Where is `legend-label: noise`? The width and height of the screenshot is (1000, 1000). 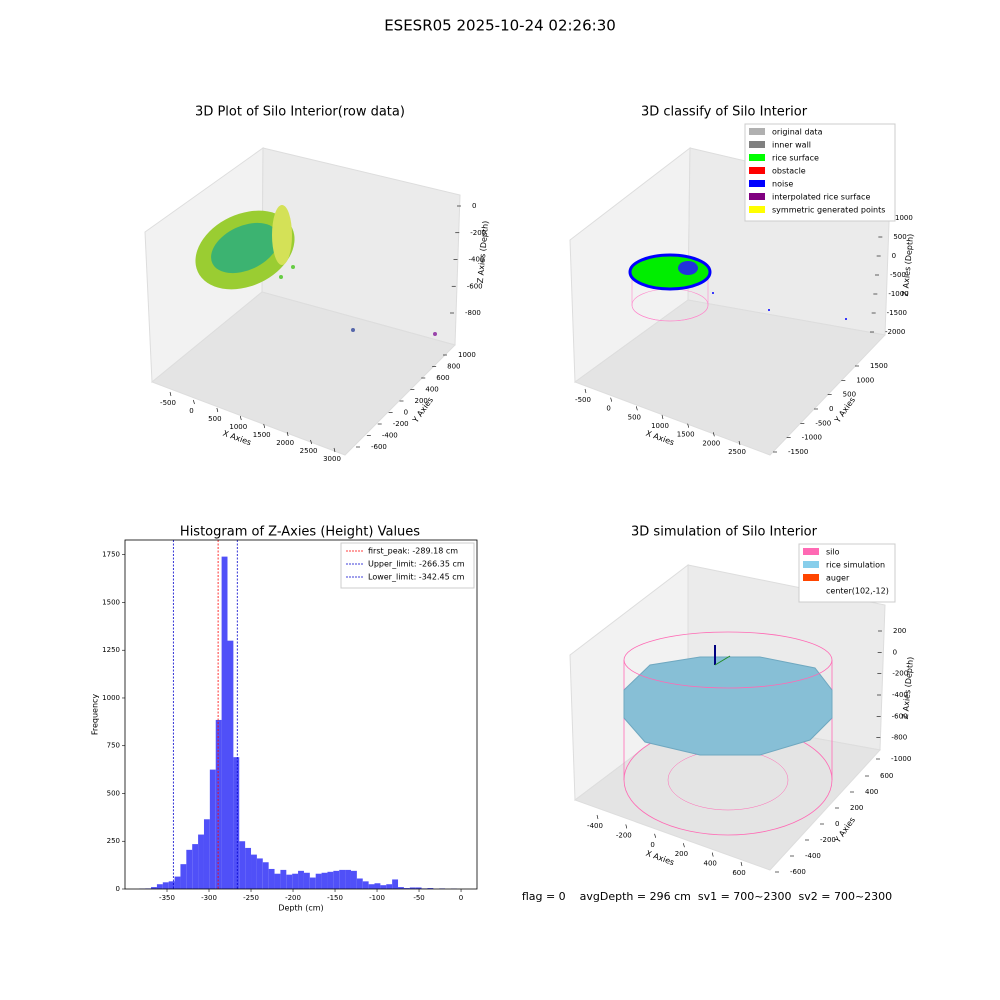
legend-label: noise is located at coordinates (782, 184).